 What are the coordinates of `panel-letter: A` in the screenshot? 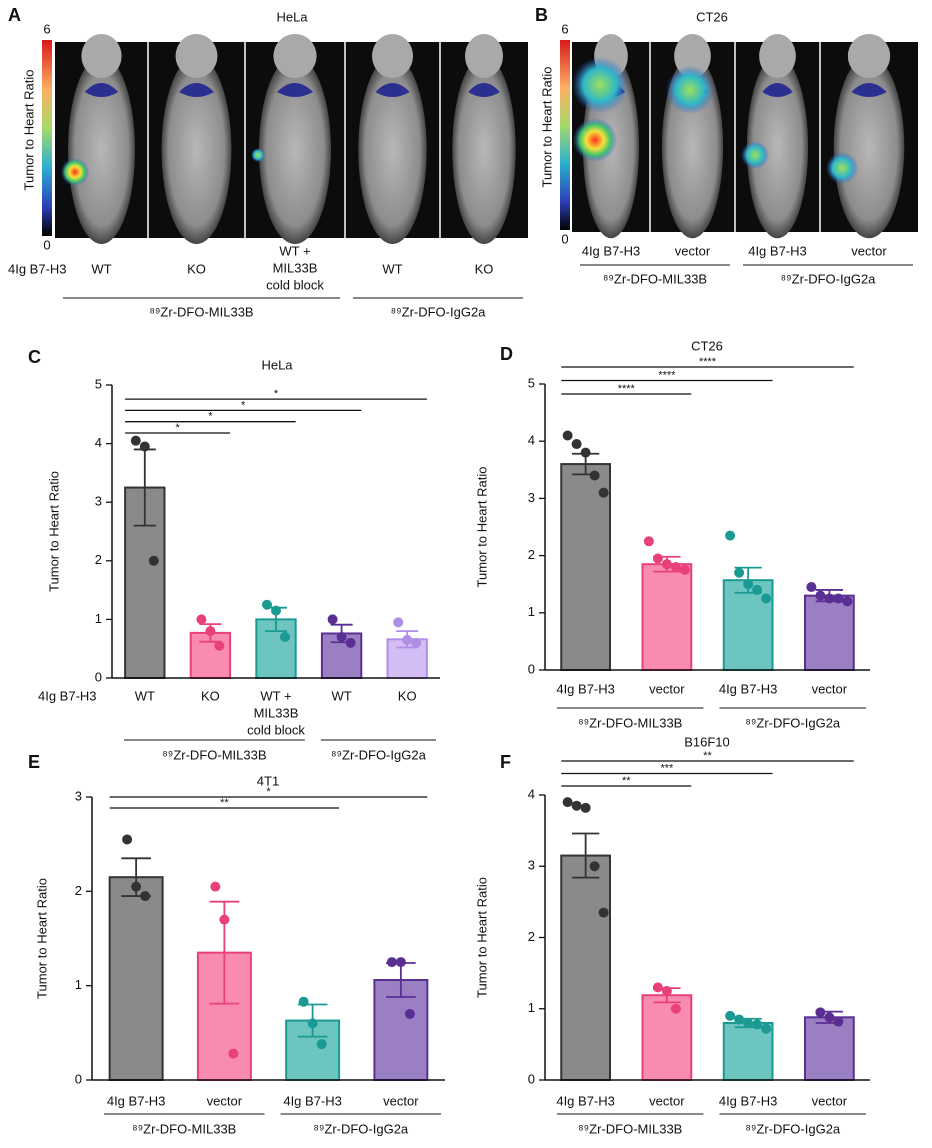 It's located at (14, 15).